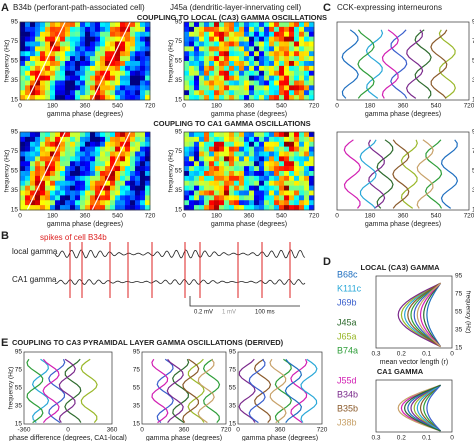 The image size is (474, 441). What do you see at coordinates (314, 216) in the screenshot?
I see `x-tick-label: 720` at bounding box center [314, 216].